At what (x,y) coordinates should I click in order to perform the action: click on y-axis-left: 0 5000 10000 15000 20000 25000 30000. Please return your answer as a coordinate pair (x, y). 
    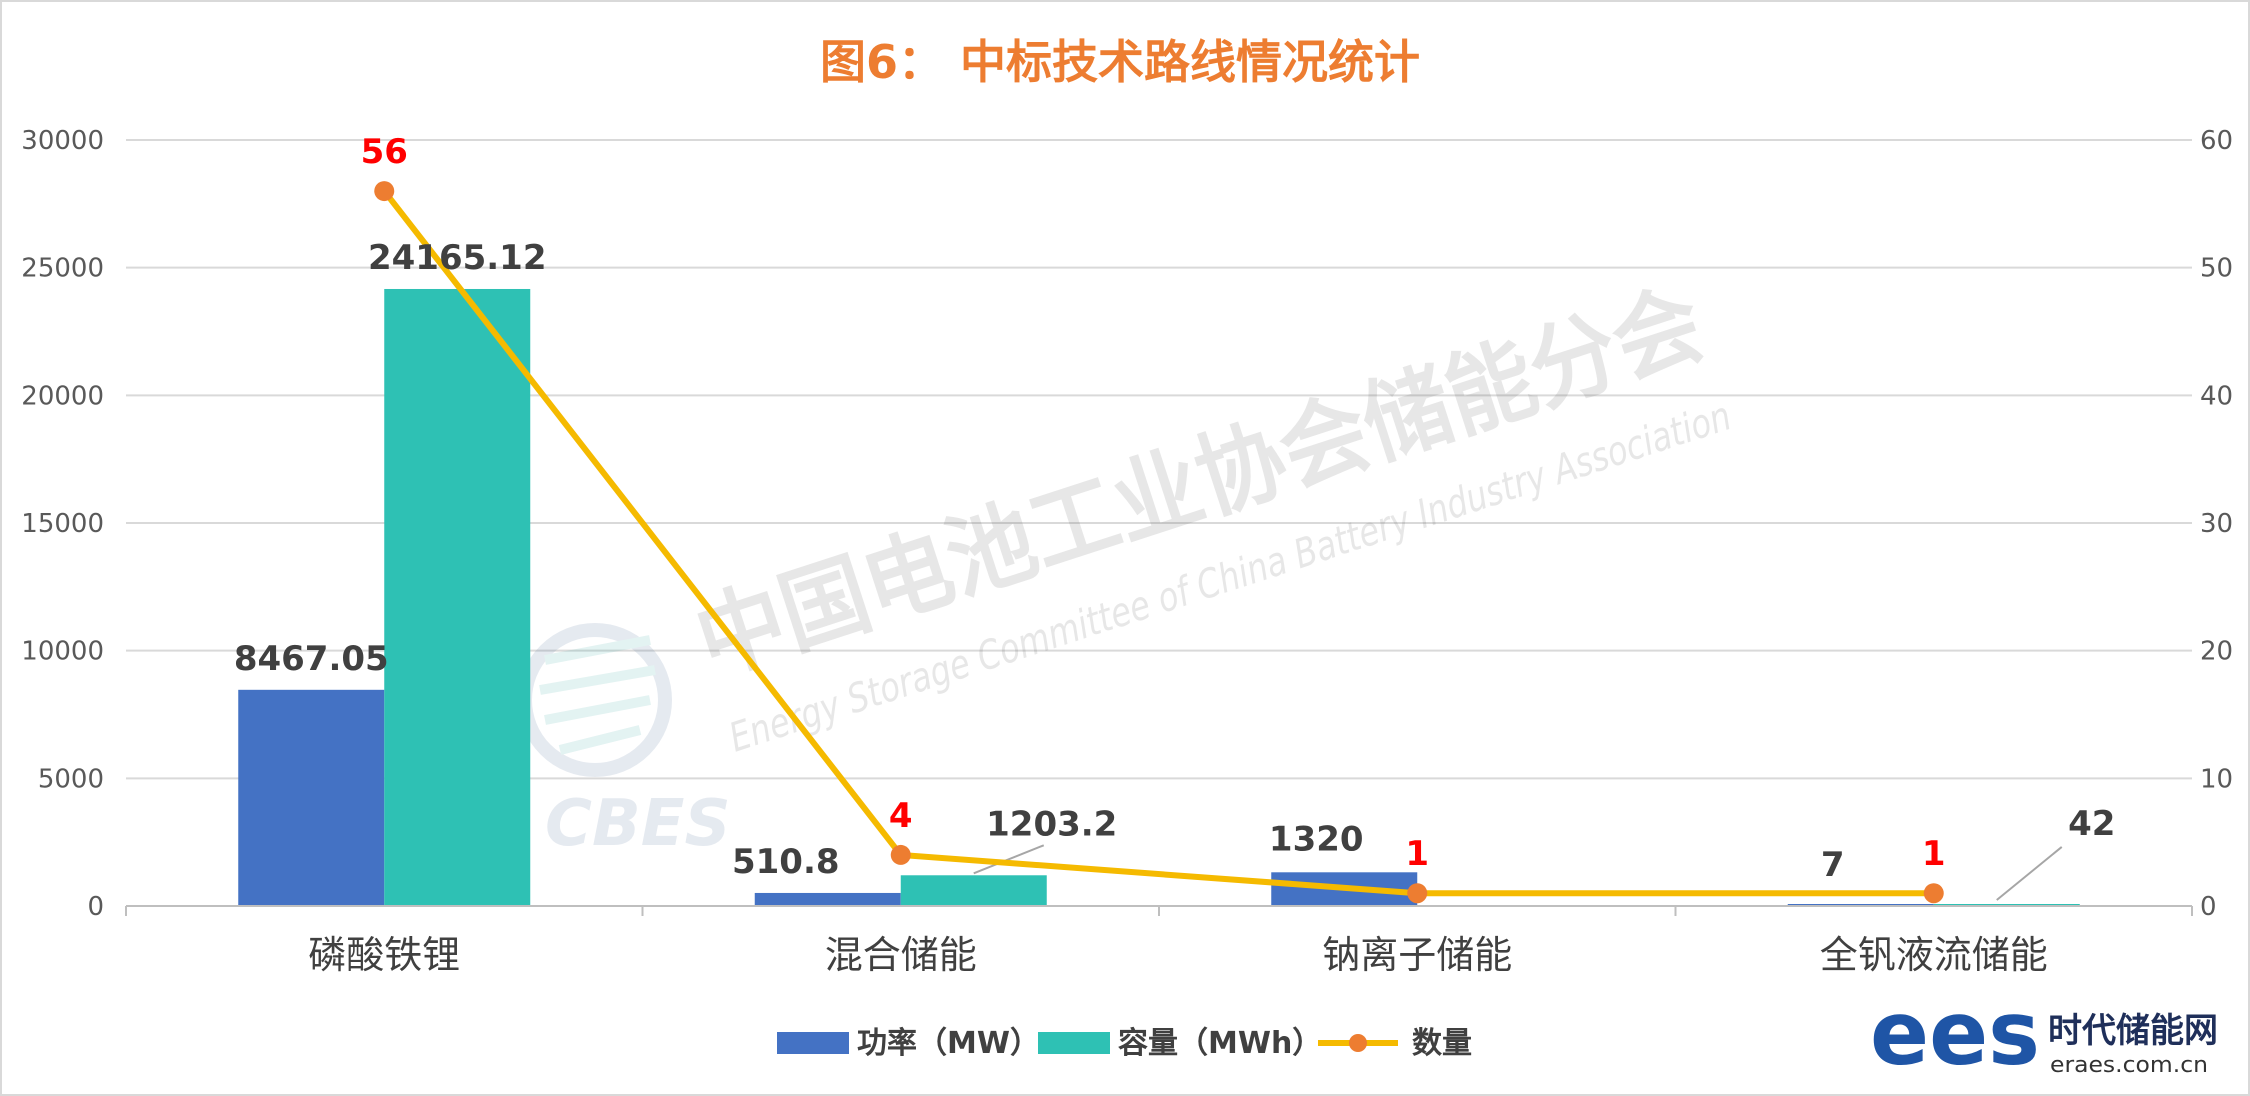
    Looking at the image, I should click on (62, 524).